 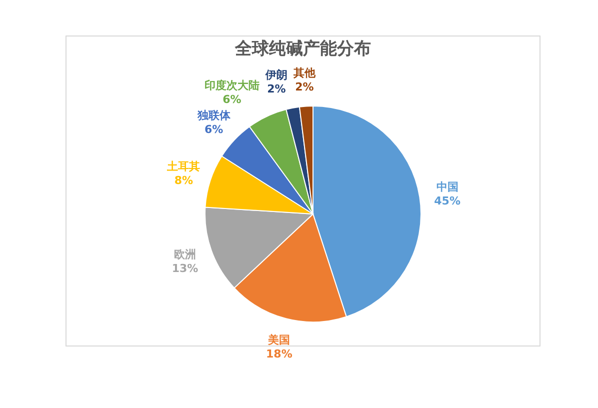 What do you see at coordinates (276, 75) in the screenshot?
I see `slice-label: 伊朗` at bounding box center [276, 75].